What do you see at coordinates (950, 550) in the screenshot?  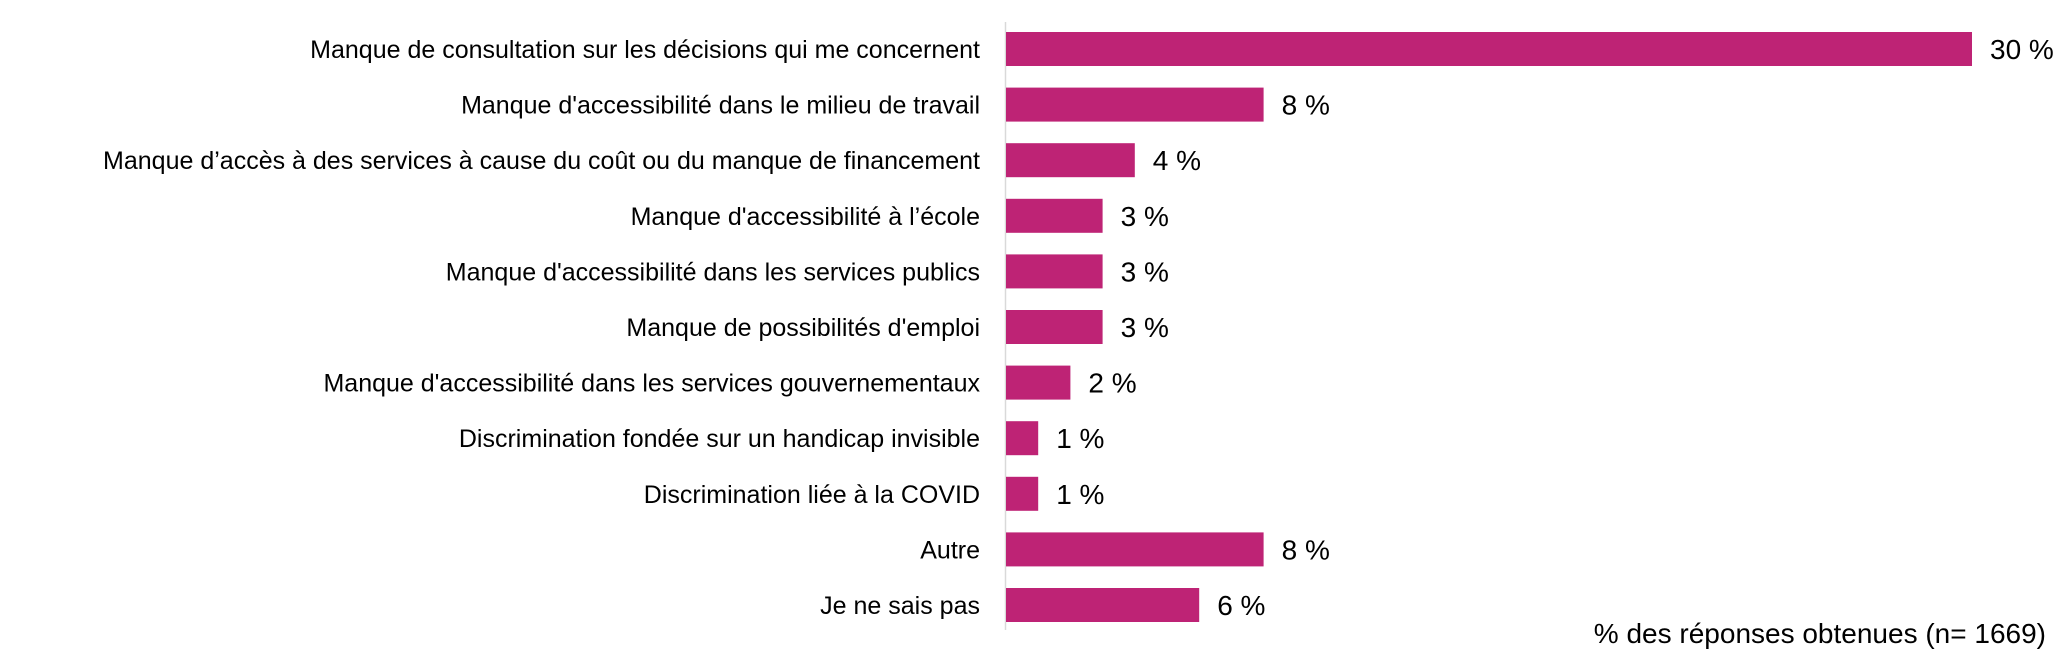 I see `category-label: Autre` at bounding box center [950, 550].